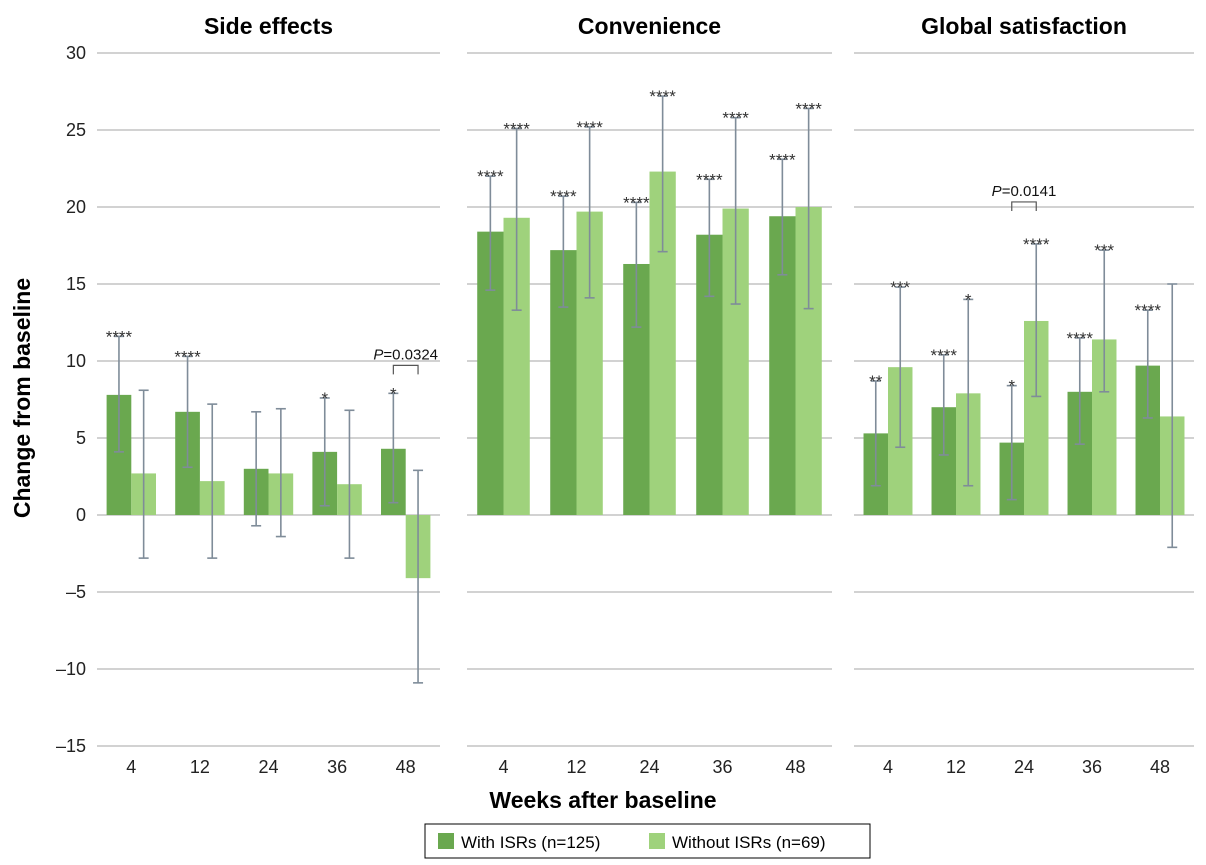 This screenshot has width=1206, height=865. Describe the element at coordinates (76, 207) in the screenshot. I see `y-tick-label: 20` at that location.